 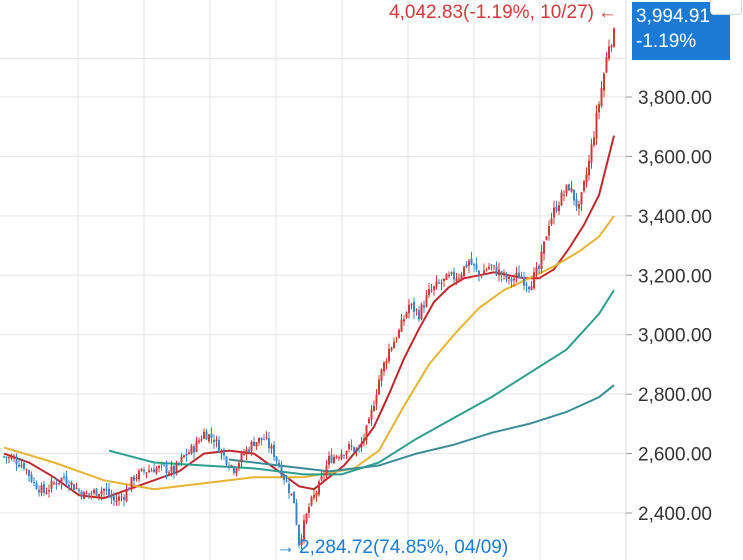 What do you see at coordinates (675, 276) in the screenshot?
I see `y-tick-label: 3,200.00` at bounding box center [675, 276].